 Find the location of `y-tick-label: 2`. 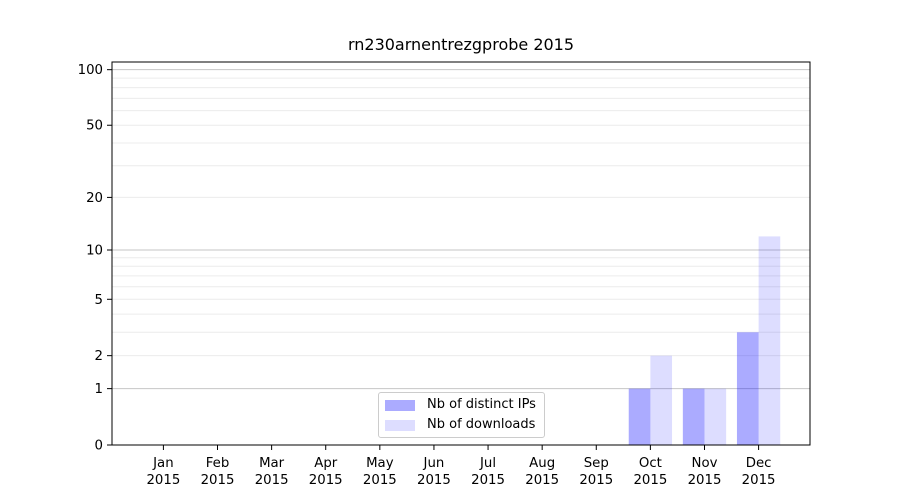

y-tick-label: 2 is located at coordinates (99, 356).